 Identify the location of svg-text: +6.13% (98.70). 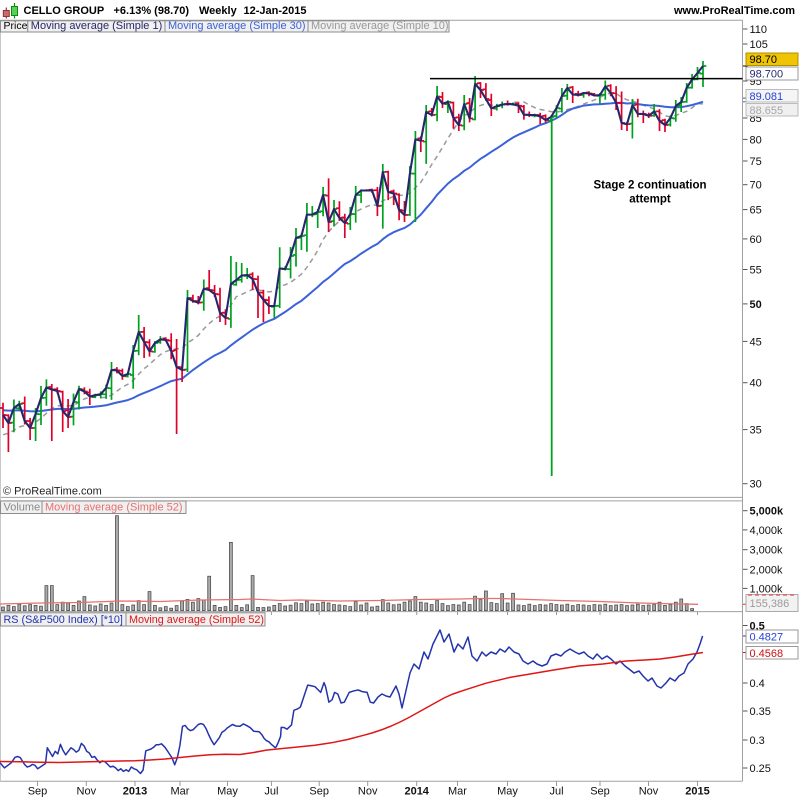
(152, 11).